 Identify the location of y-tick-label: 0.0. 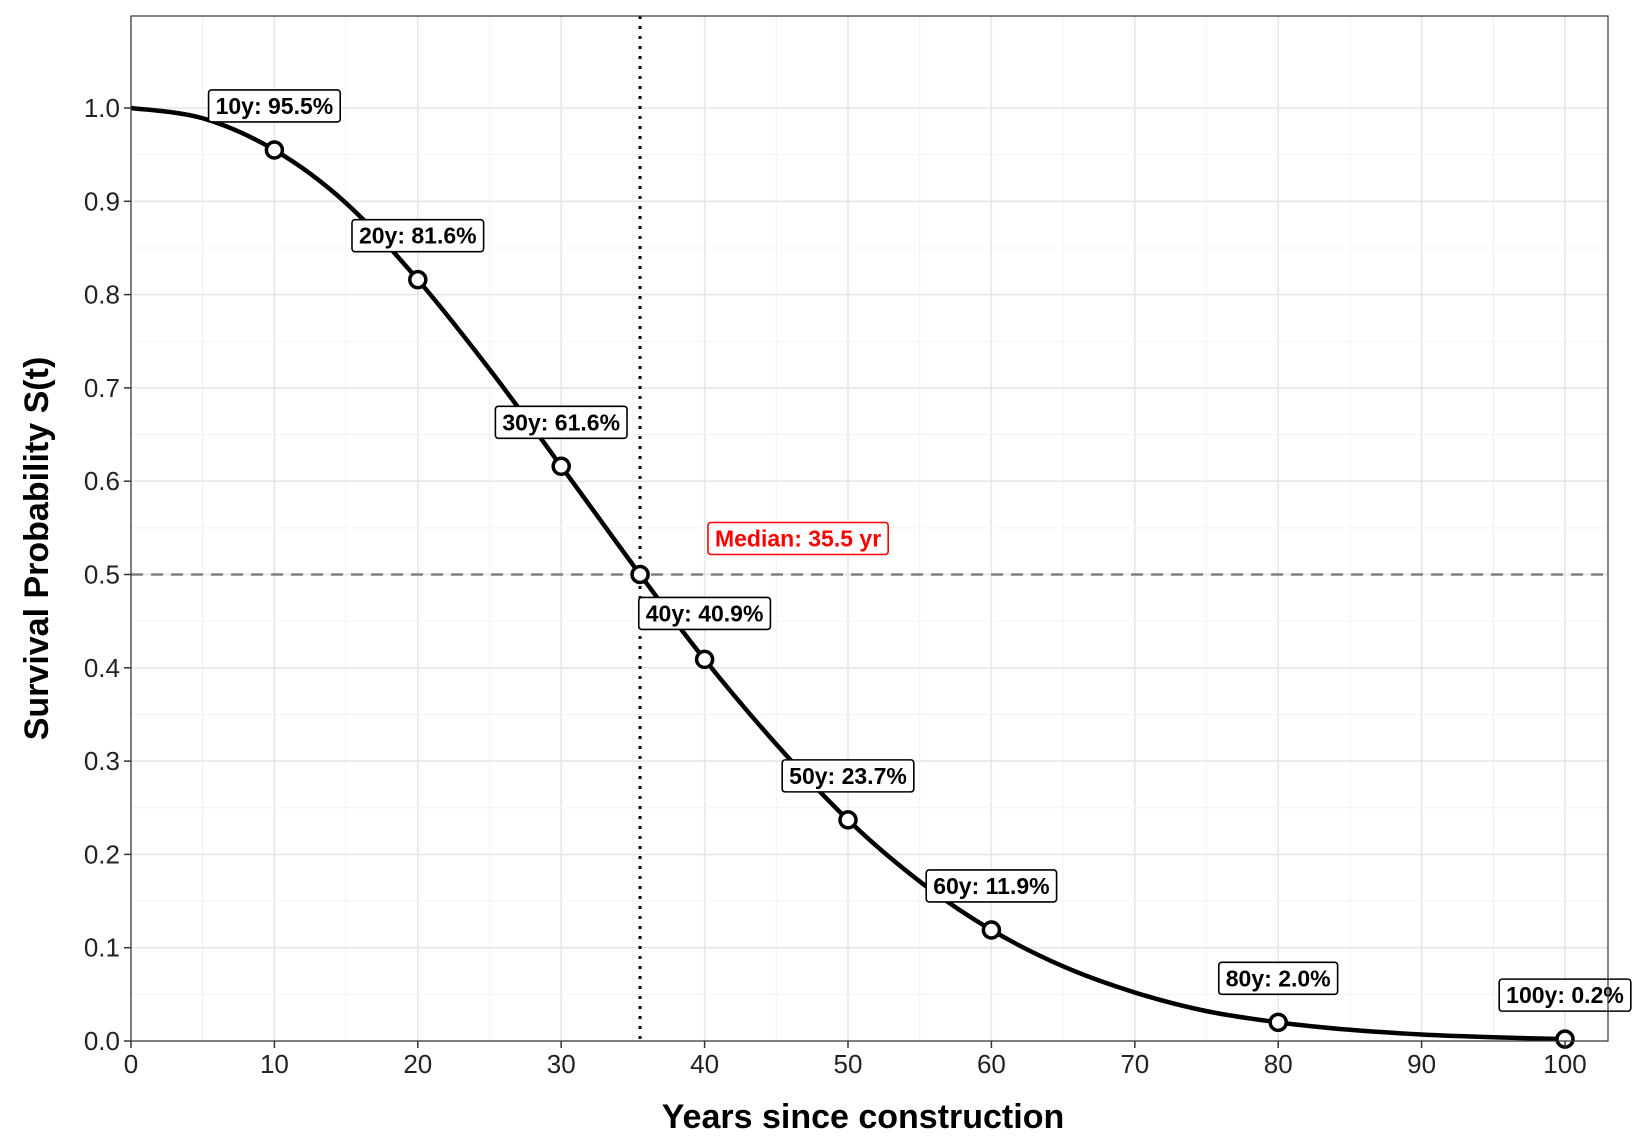
(102, 1041).